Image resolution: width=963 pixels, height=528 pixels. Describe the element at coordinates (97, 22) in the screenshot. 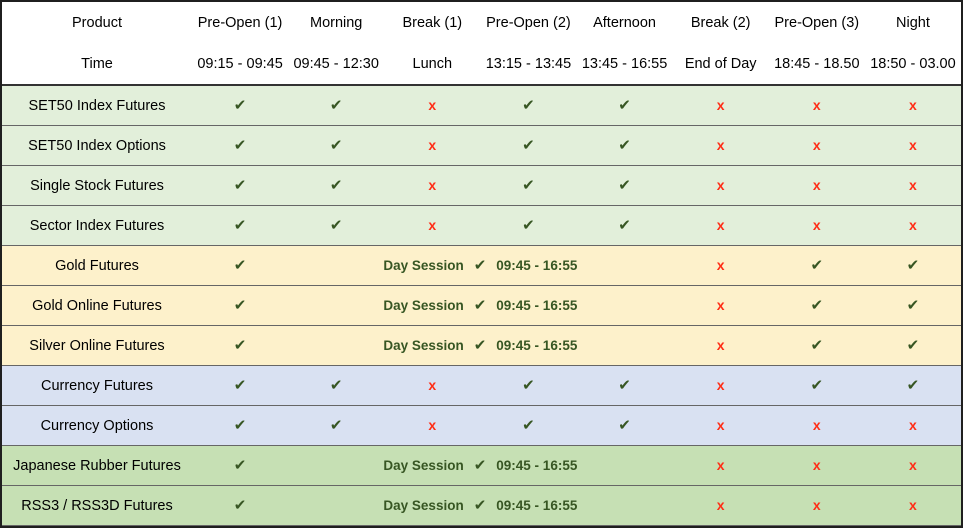

I see `column-header-product: Product` at that location.